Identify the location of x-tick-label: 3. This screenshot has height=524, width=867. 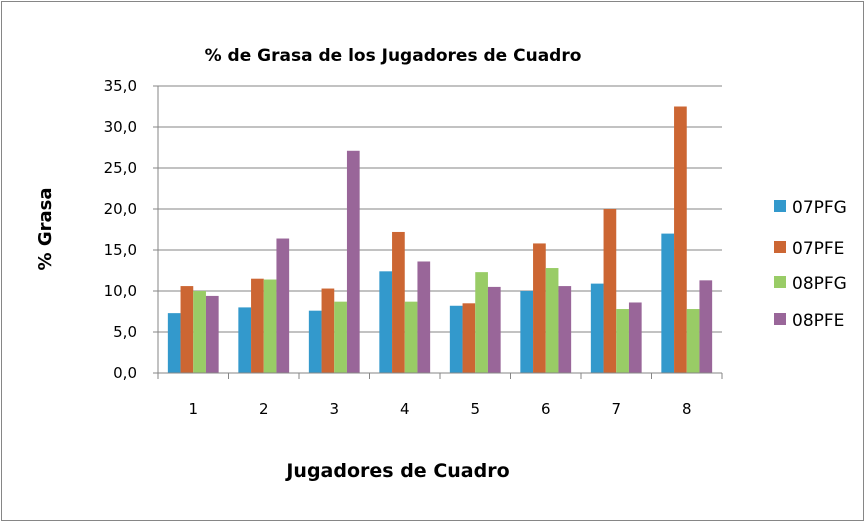
(334, 409).